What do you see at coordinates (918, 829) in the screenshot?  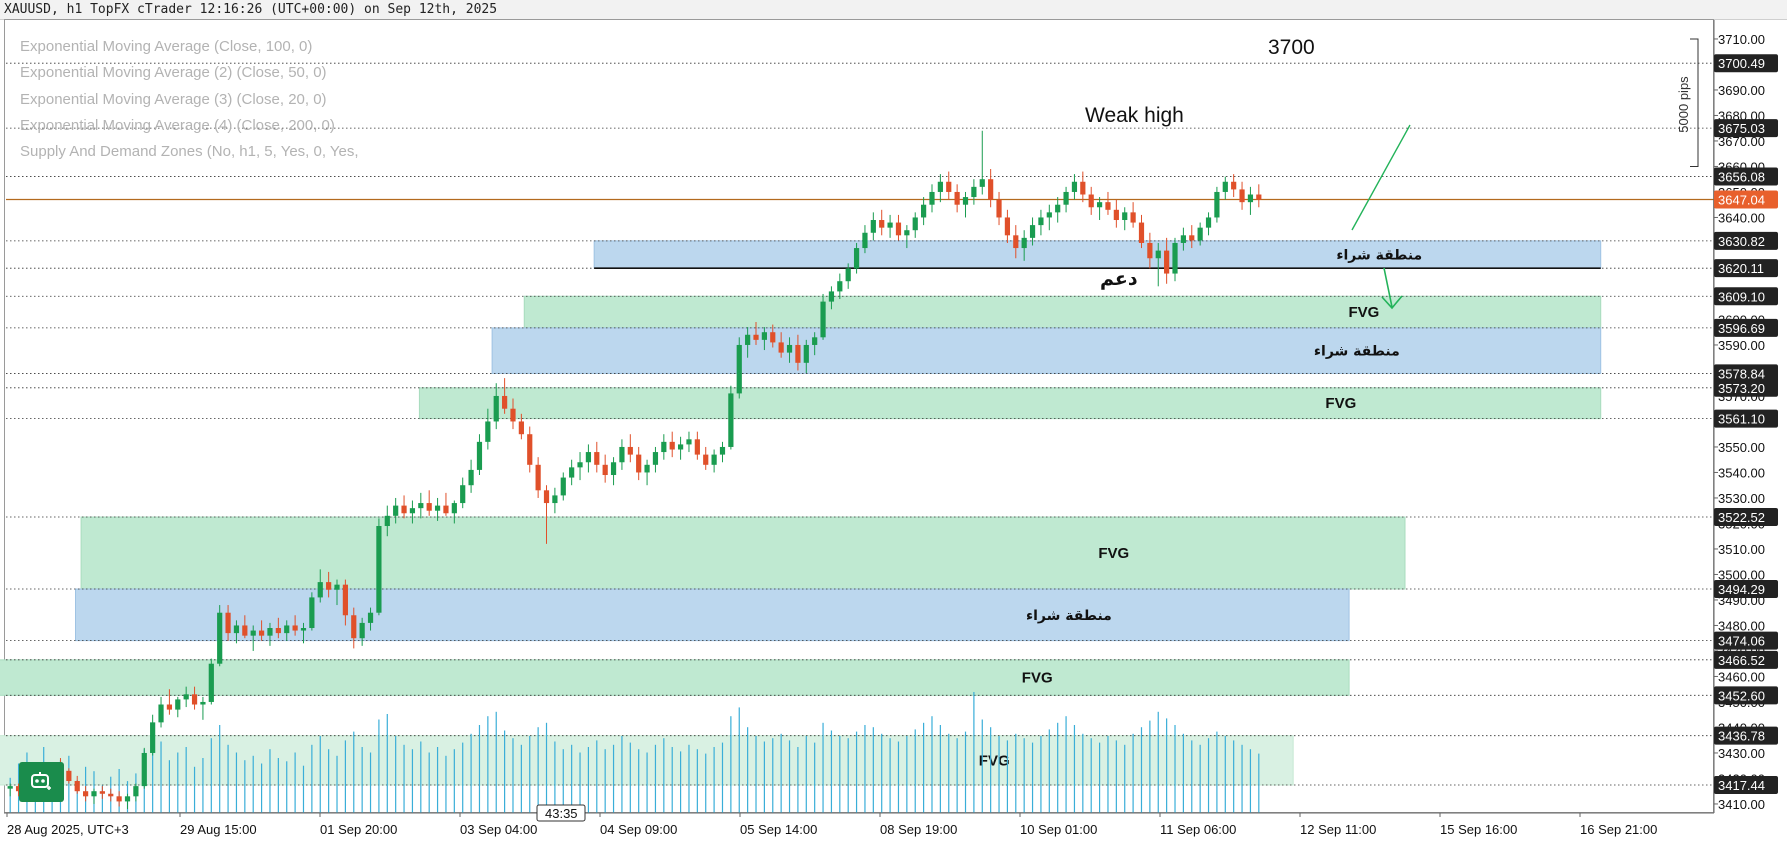 I see `x-tick-label: 08 Sep 19:00` at bounding box center [918, 829].